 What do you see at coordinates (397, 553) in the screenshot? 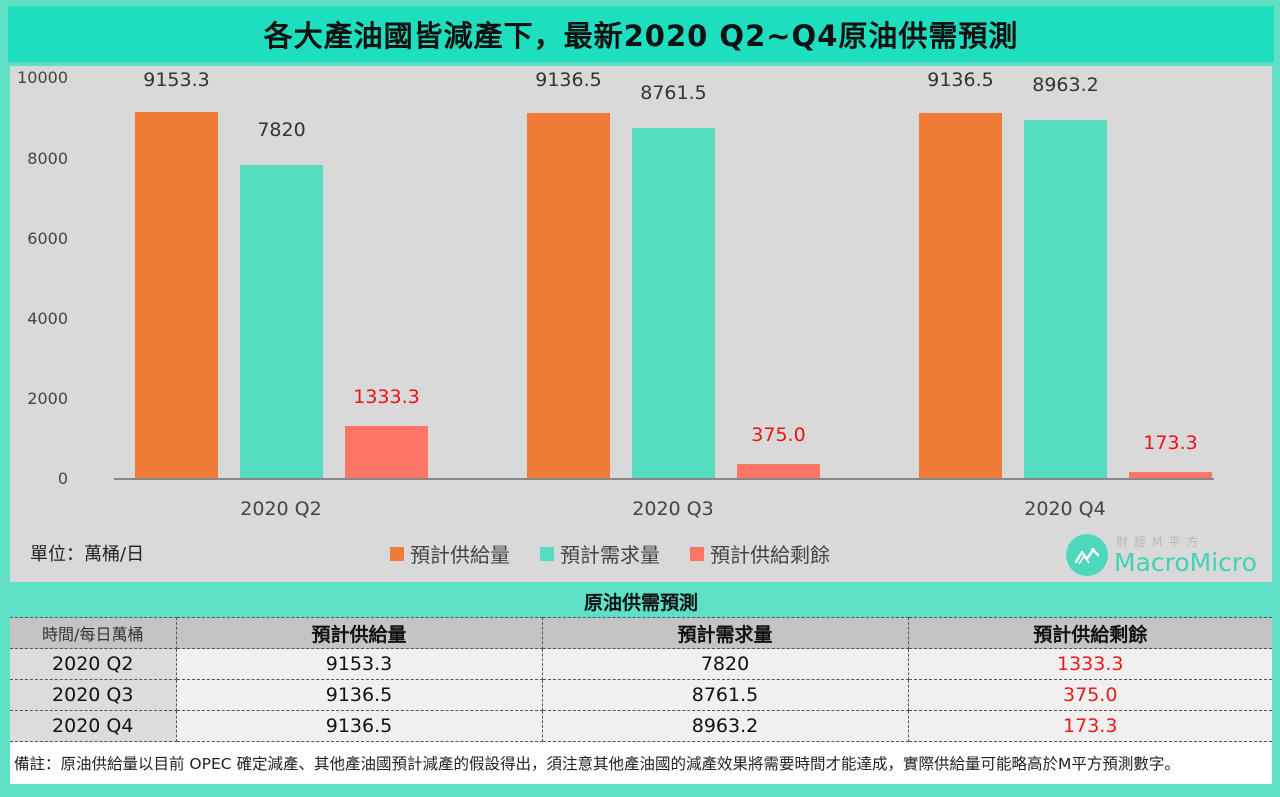
I see `legend-swatch-supply-icon` at bounding box center [397, 553].